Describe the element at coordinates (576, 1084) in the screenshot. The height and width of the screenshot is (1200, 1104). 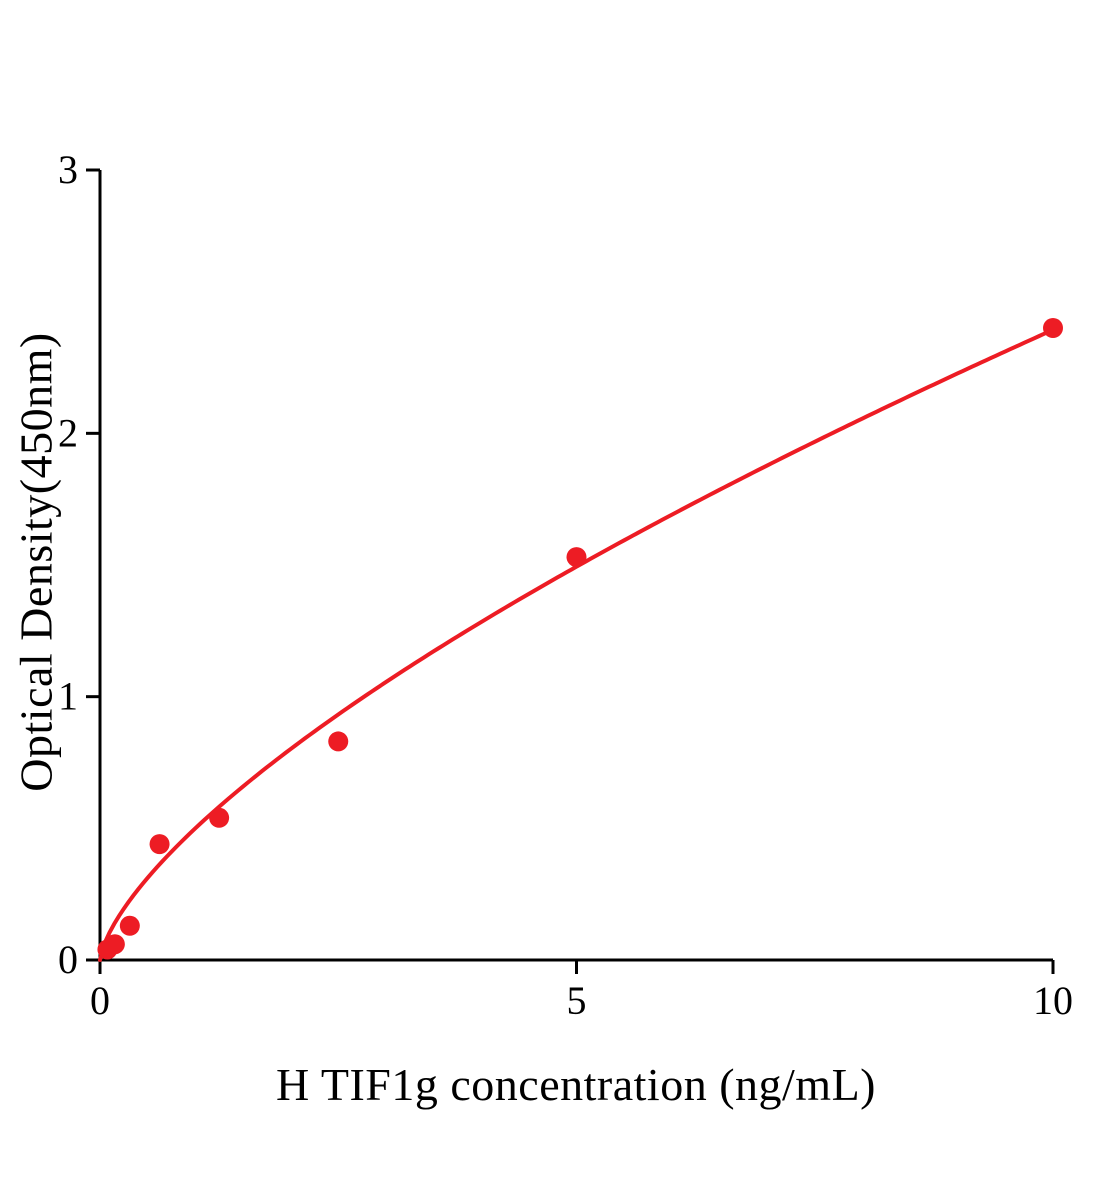
I see `x-axis-title: H TIF1g concentration (ng/mL)` at that location.